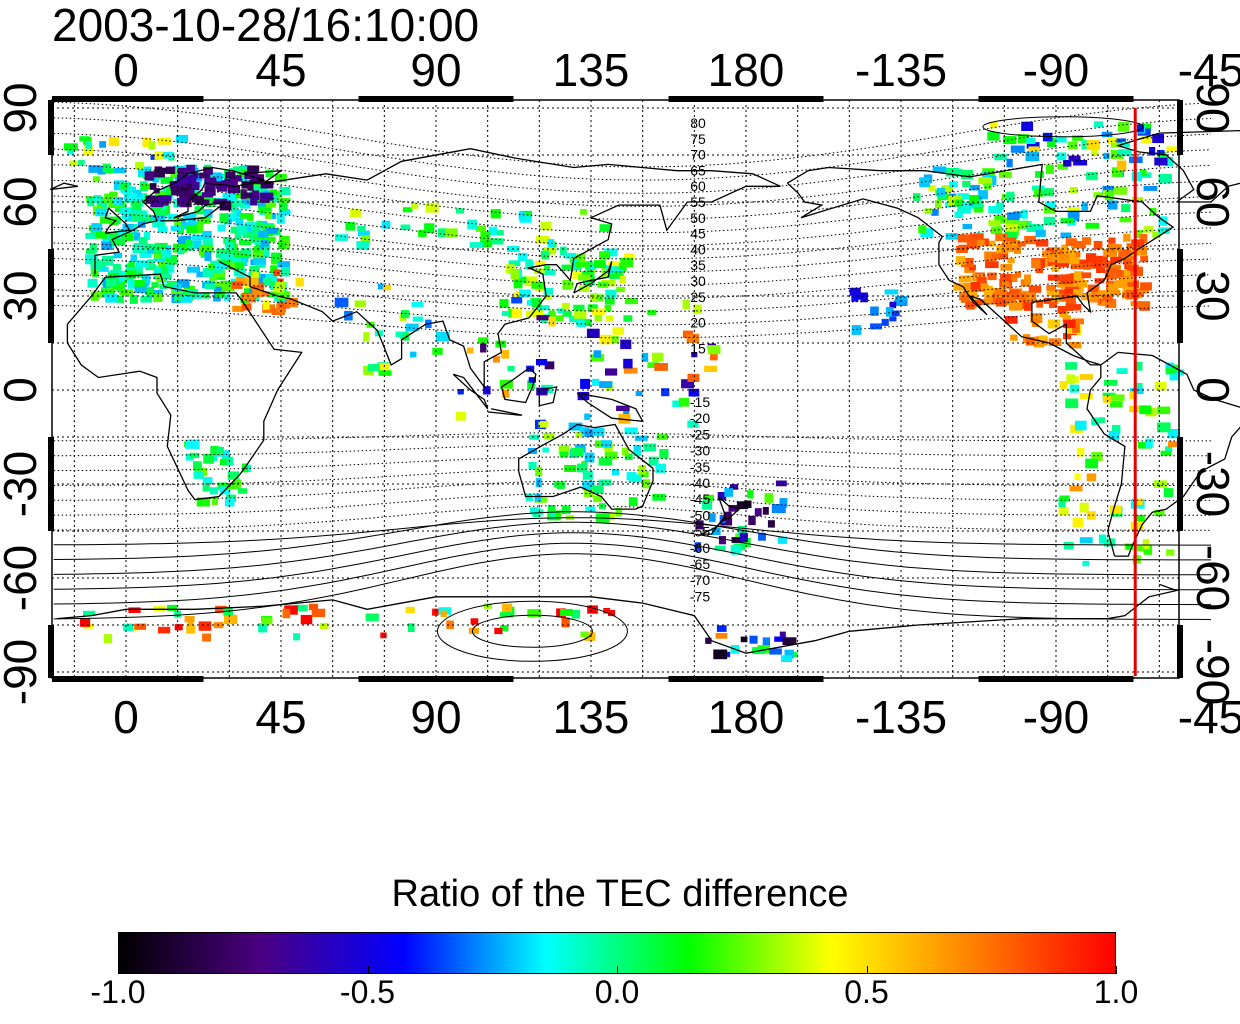 The height and width of the screenshot is (1024, 1240). What do you see at coordinates (280, 717) in the screenshot?
I see `lon-label-bottom: 45` at bounding box center [280, 717].